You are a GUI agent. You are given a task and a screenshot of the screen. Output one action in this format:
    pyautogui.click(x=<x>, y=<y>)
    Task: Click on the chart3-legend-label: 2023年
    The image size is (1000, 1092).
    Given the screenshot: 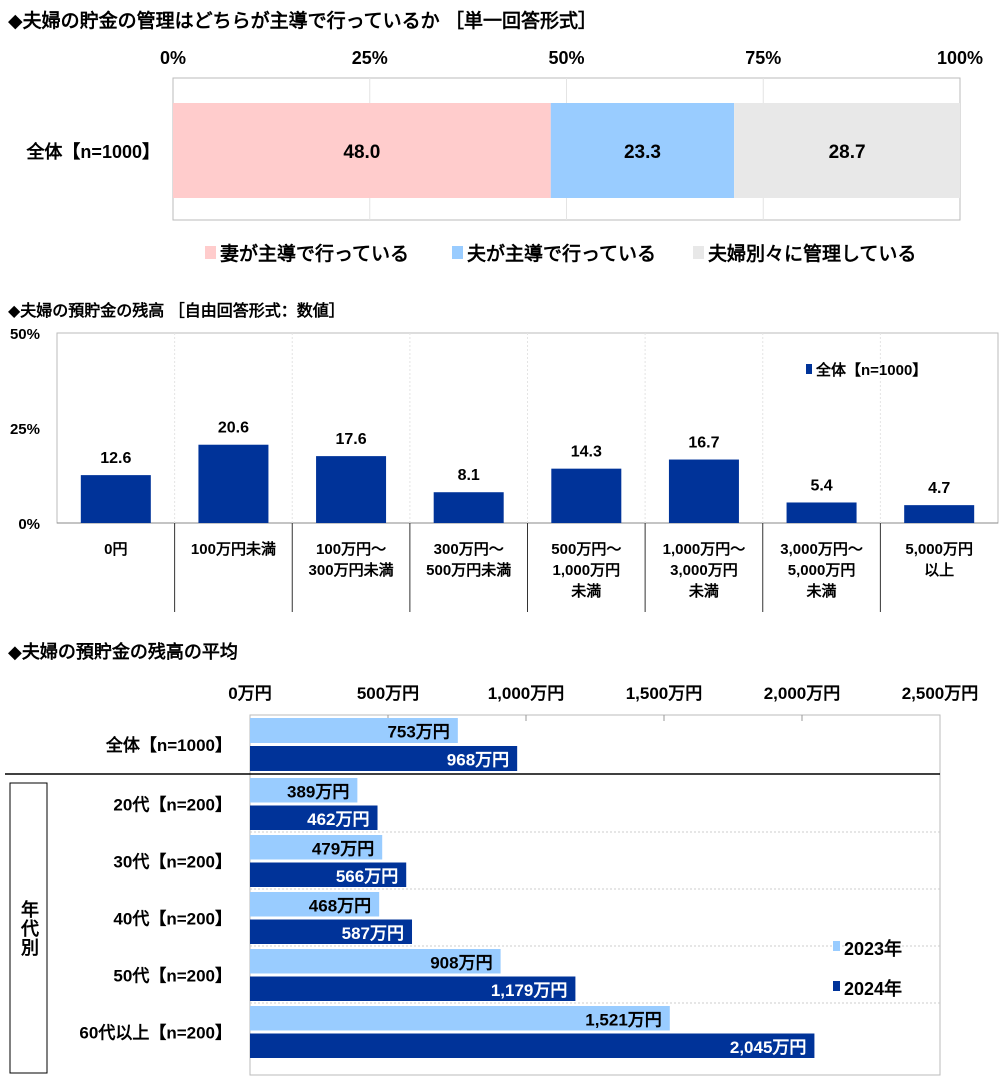 What is the action you would take?
    pyautogui.click(x=873, y=948)
    